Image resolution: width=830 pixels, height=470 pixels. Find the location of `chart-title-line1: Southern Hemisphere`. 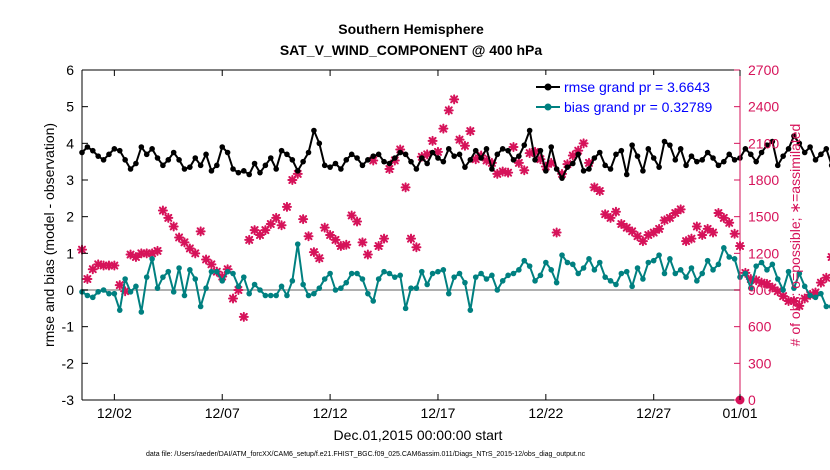

chart-title-line1: Southern Hemisphere is located at coordinates (411, 29).